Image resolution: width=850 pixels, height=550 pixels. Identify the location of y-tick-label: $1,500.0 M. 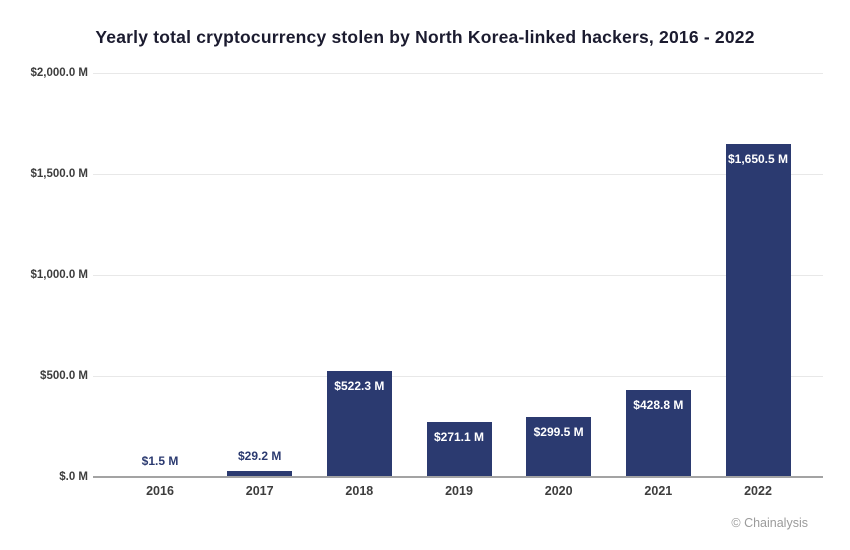
(59, 174).